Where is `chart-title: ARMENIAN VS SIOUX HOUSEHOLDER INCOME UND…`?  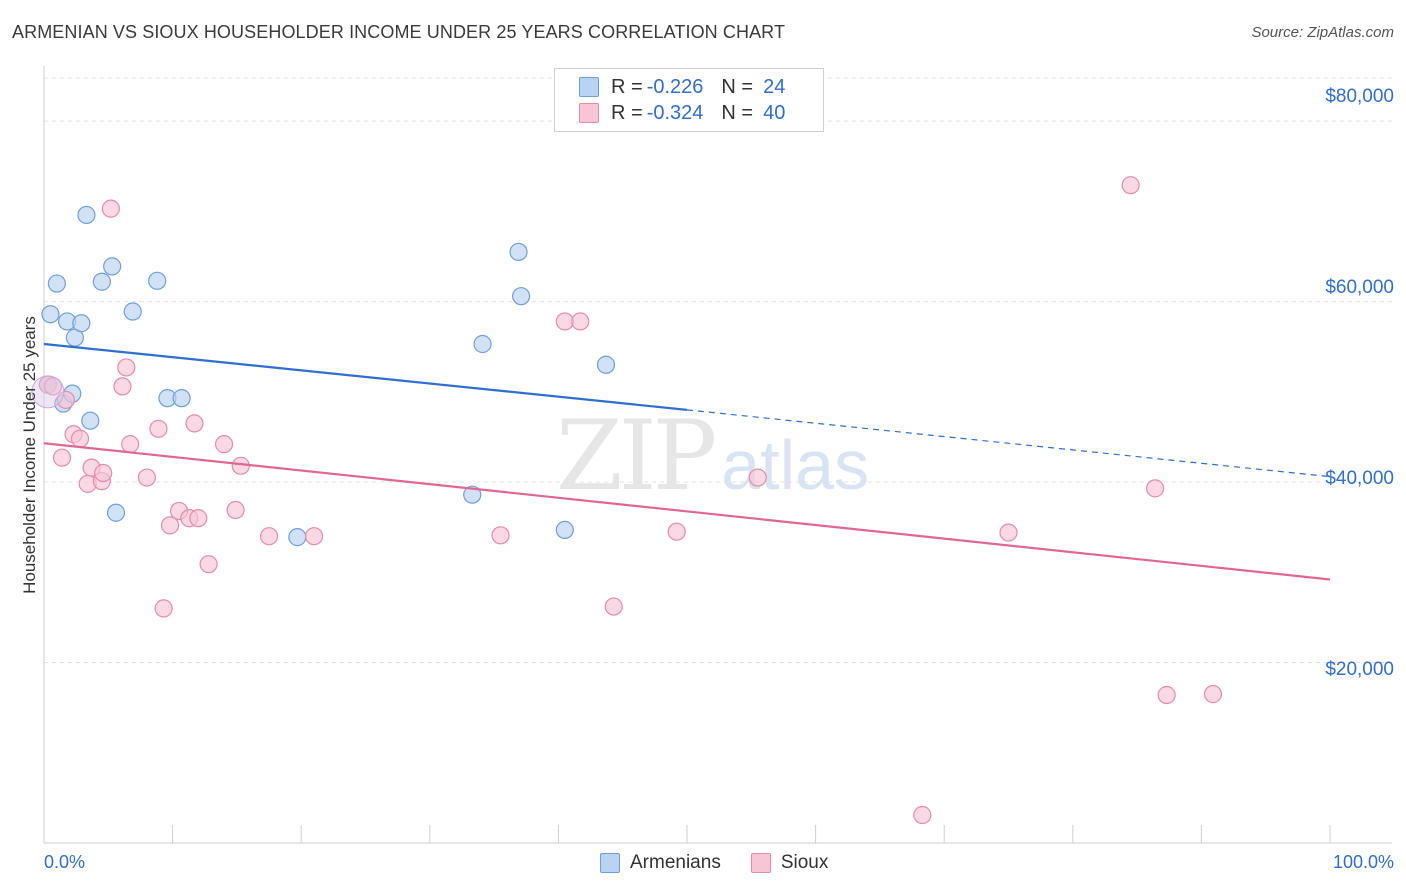 chart-title: ARMENIAN VS SIOUX HOUSEHOLDER INCOME UND… is located at coordinates (399, 32).